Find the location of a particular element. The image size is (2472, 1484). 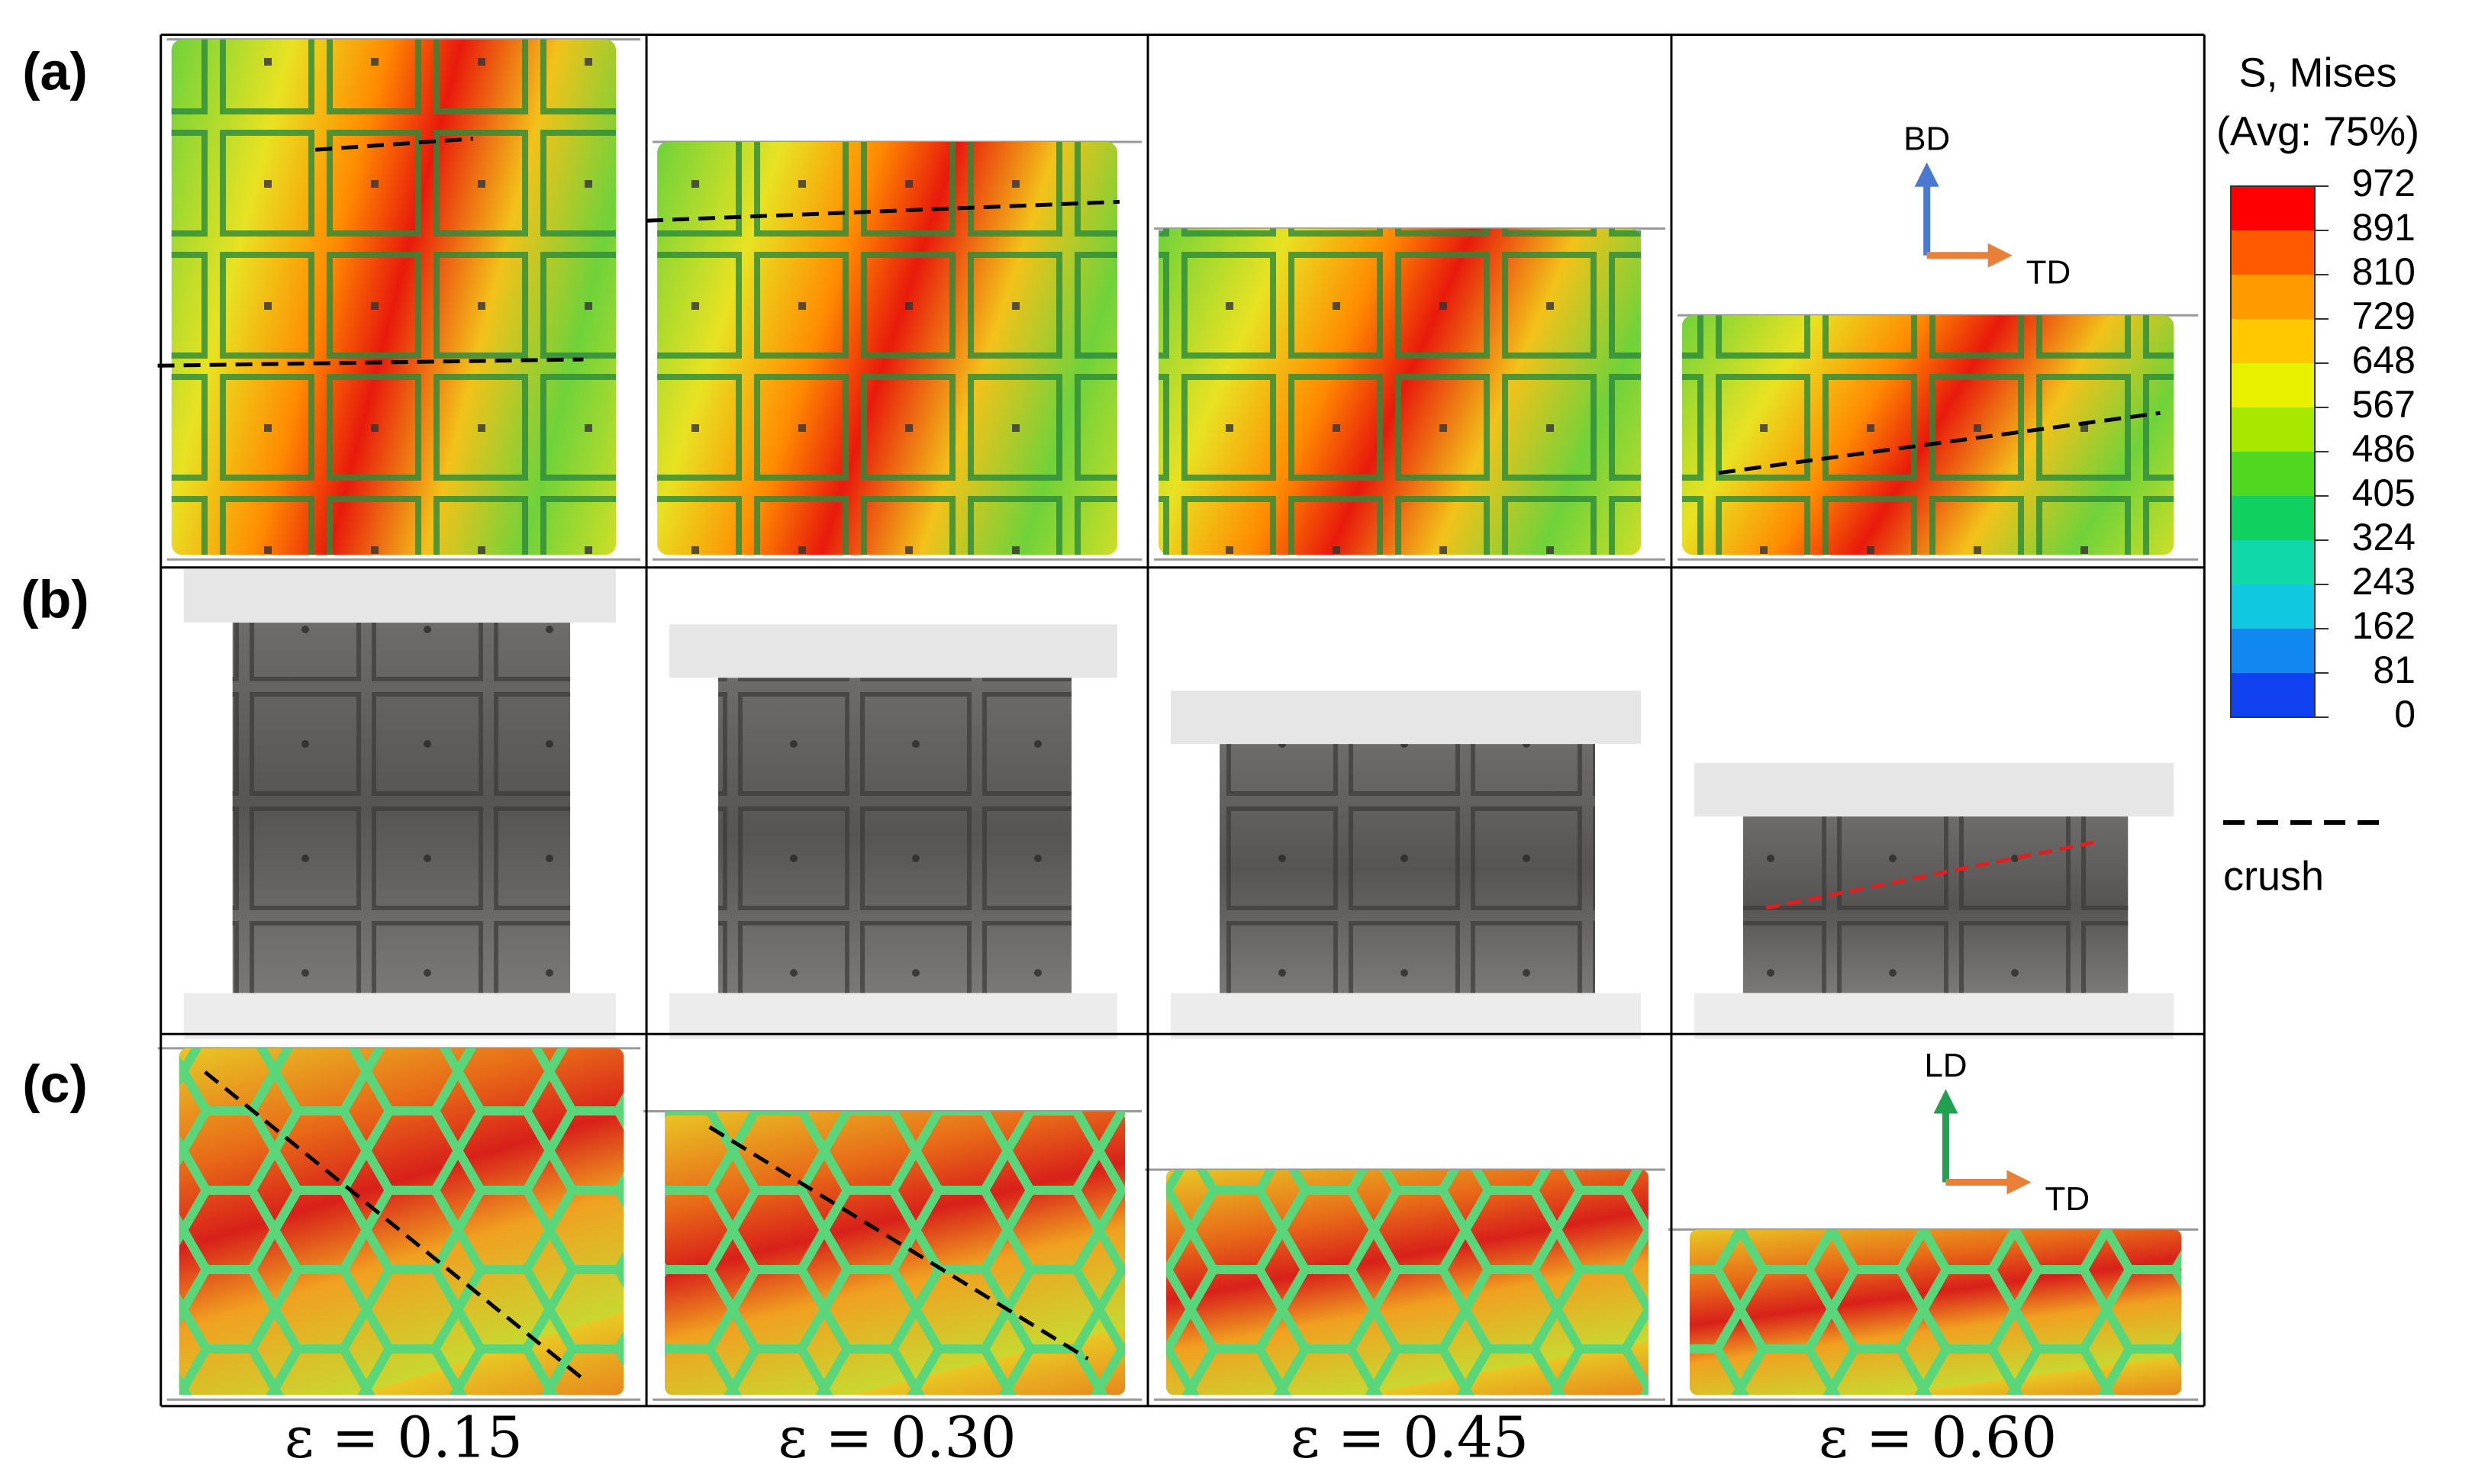

colorbar-subtitle: (Avg: 75%) is located at coordinates (2317, 131).